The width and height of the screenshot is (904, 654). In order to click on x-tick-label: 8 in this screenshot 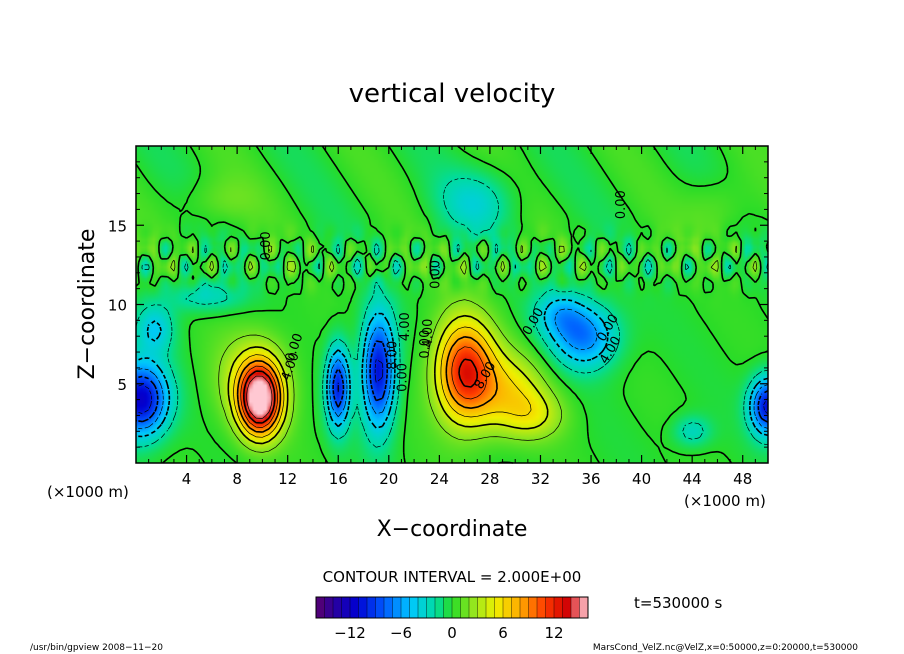, I will do `click(237, 479)`.